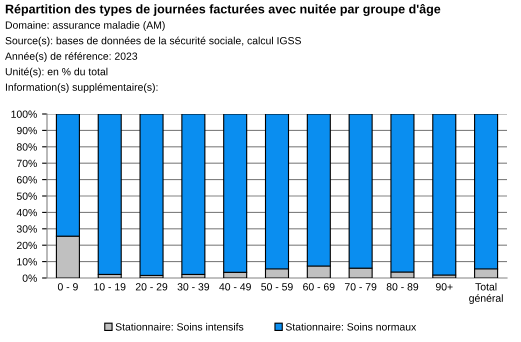  What do you see at coordinates (26, 130) in the screenshot?
I see `y-tick-label: 90%` at bounding box center [26, 130].